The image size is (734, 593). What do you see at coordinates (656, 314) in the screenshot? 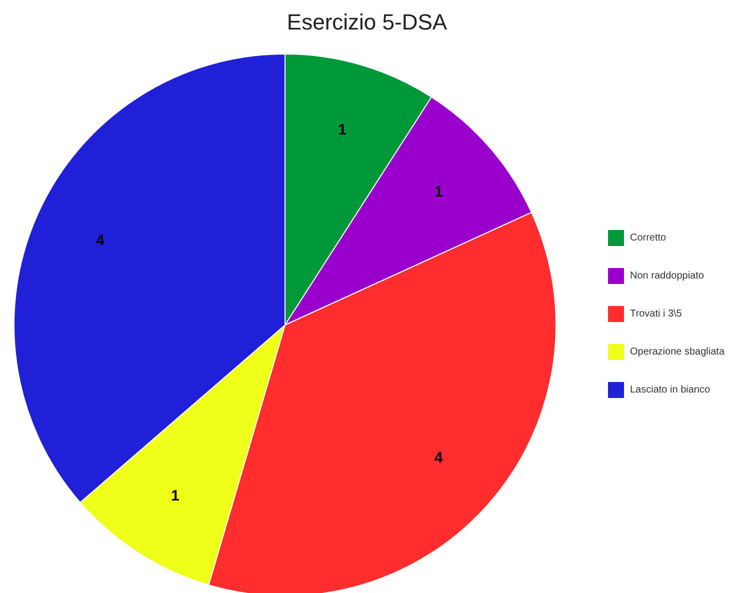
I see `legend-label: Trovati i 3\5` at bounding box center [656, 314].